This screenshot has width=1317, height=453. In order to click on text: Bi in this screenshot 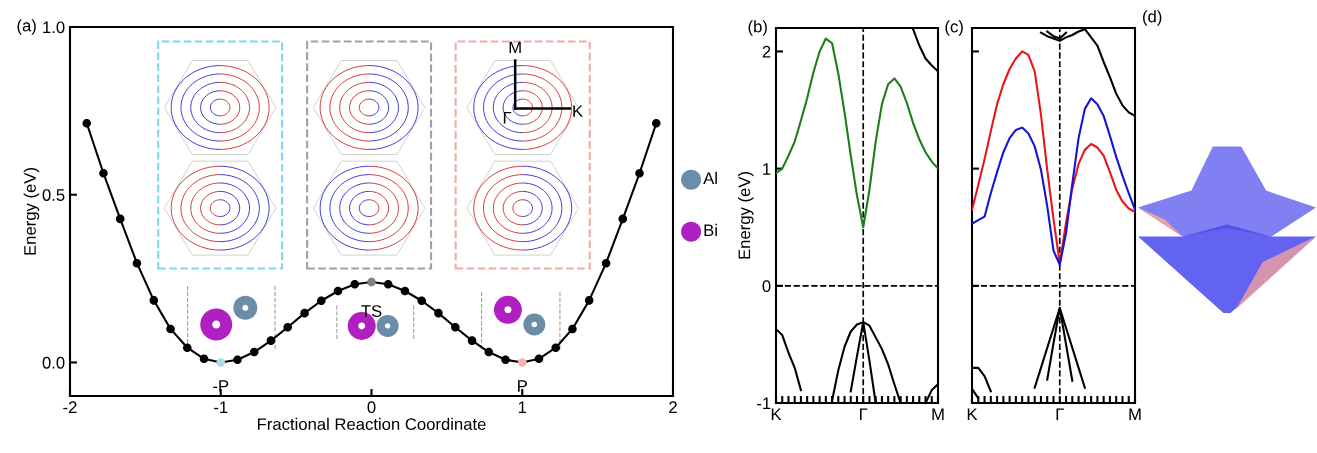, I will do `click(710, 229)`.